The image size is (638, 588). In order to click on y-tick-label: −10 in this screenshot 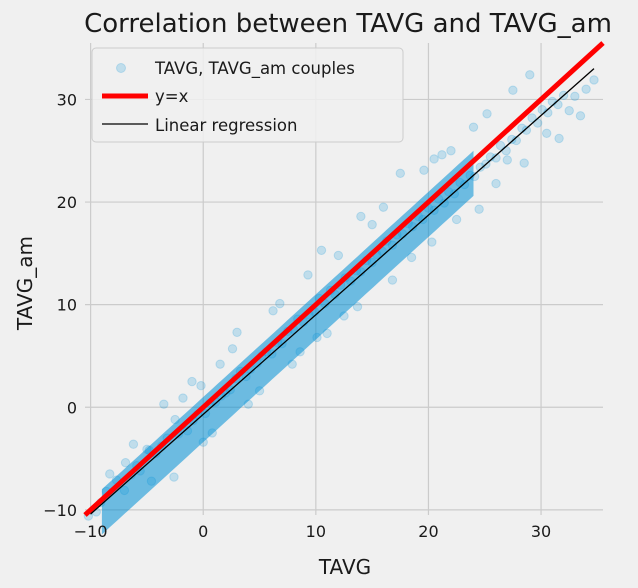, I will do `click(60, 510)`.